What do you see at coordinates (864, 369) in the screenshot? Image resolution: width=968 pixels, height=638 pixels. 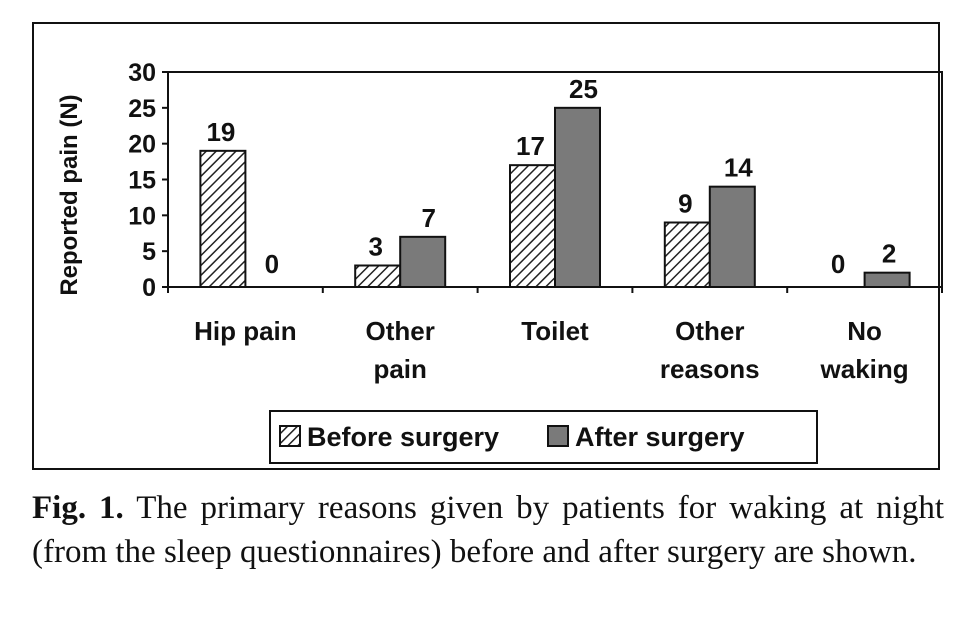 I see `x-category-line: waking` at bounding box center [864, 369].